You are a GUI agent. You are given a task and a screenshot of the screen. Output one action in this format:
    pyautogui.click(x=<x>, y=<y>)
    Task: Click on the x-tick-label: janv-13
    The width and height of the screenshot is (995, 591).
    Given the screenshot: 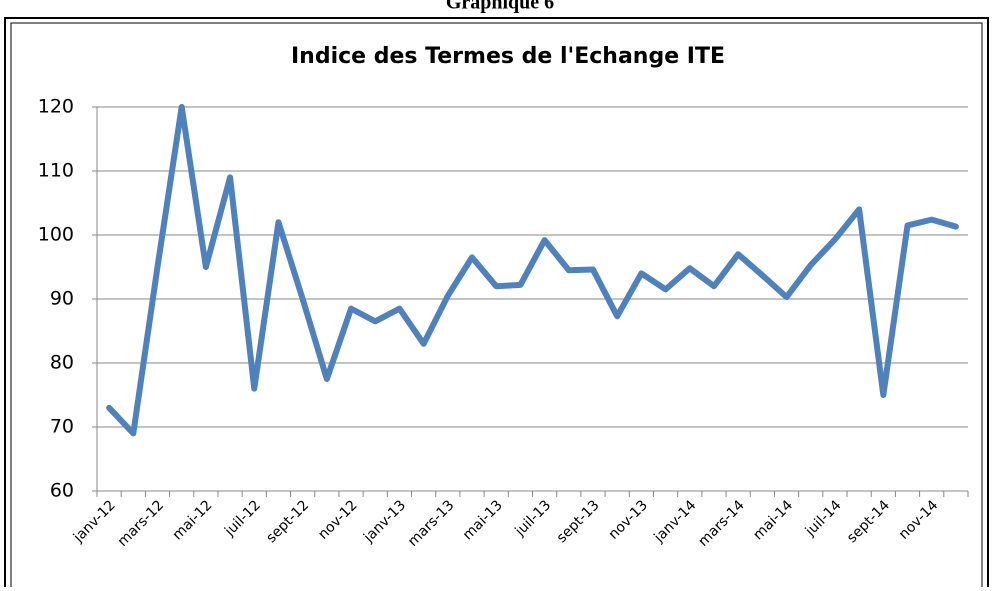 What is the action you would take?
    pyautogui.click(x=384, y=521)
    